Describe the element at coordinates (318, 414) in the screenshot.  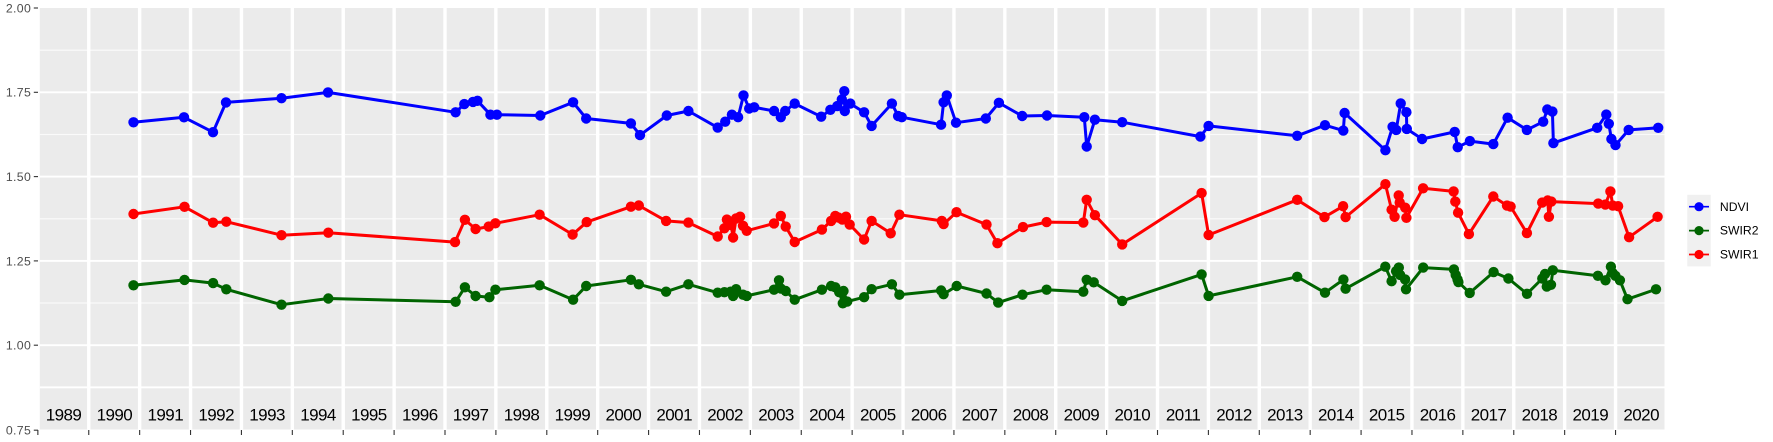
I see `svg-text: 1994` at that location.